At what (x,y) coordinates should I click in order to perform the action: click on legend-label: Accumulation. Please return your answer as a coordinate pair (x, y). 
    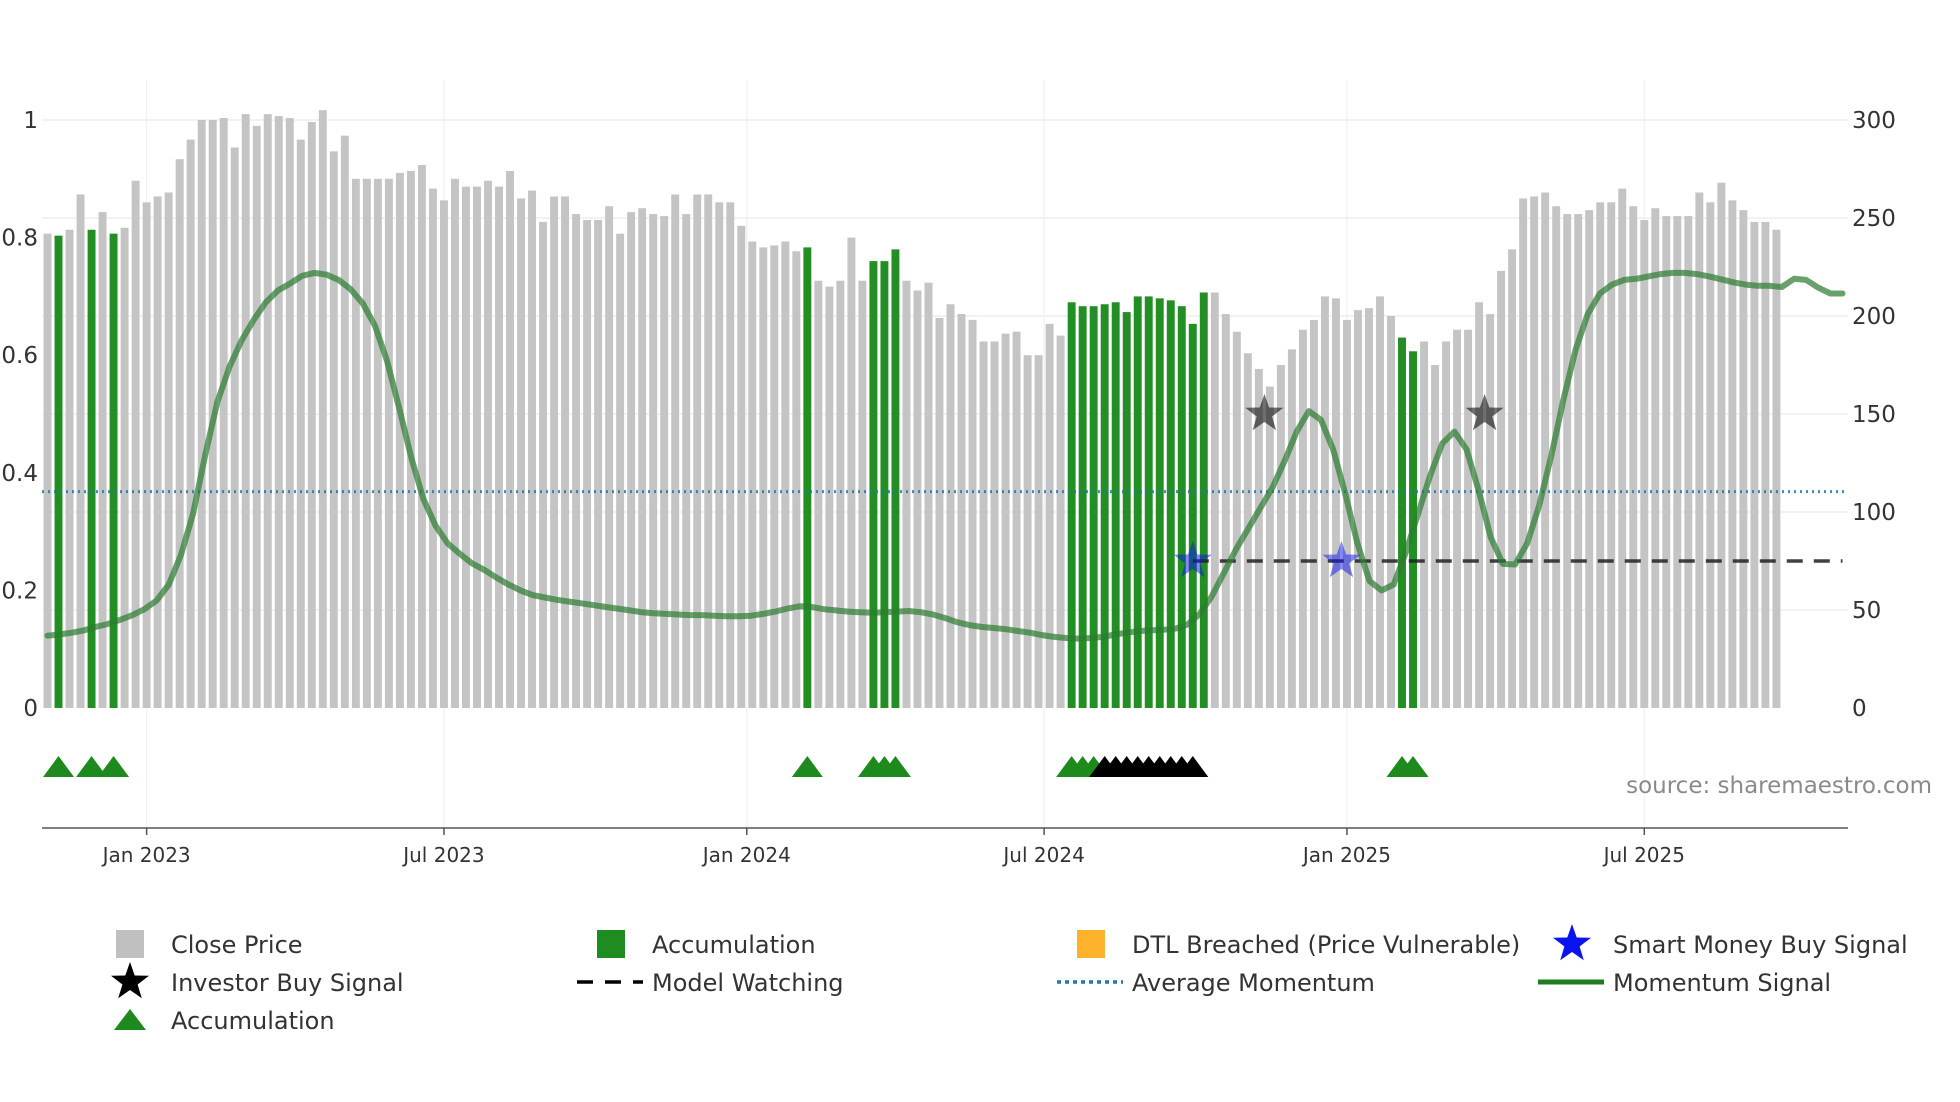
    Looking at the image, I should click on (734, 945).